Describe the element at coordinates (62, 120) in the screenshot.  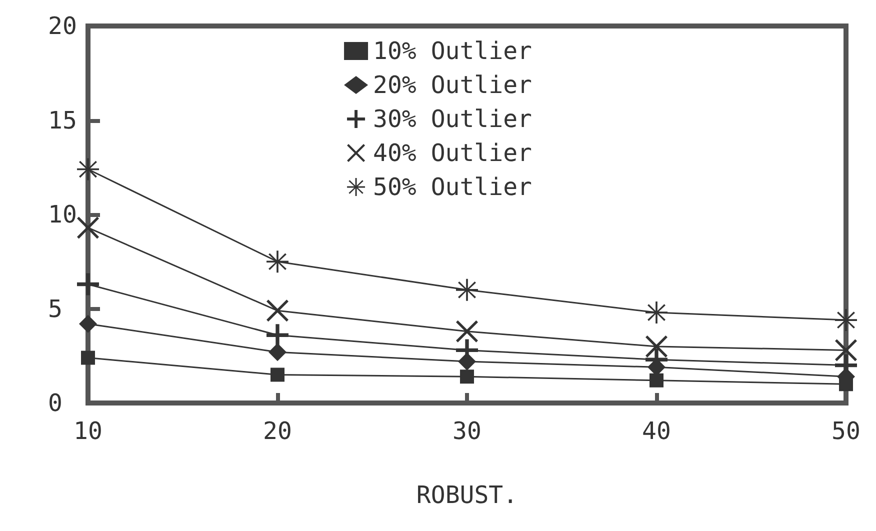
I see `y-tick-label: 15` at that location.